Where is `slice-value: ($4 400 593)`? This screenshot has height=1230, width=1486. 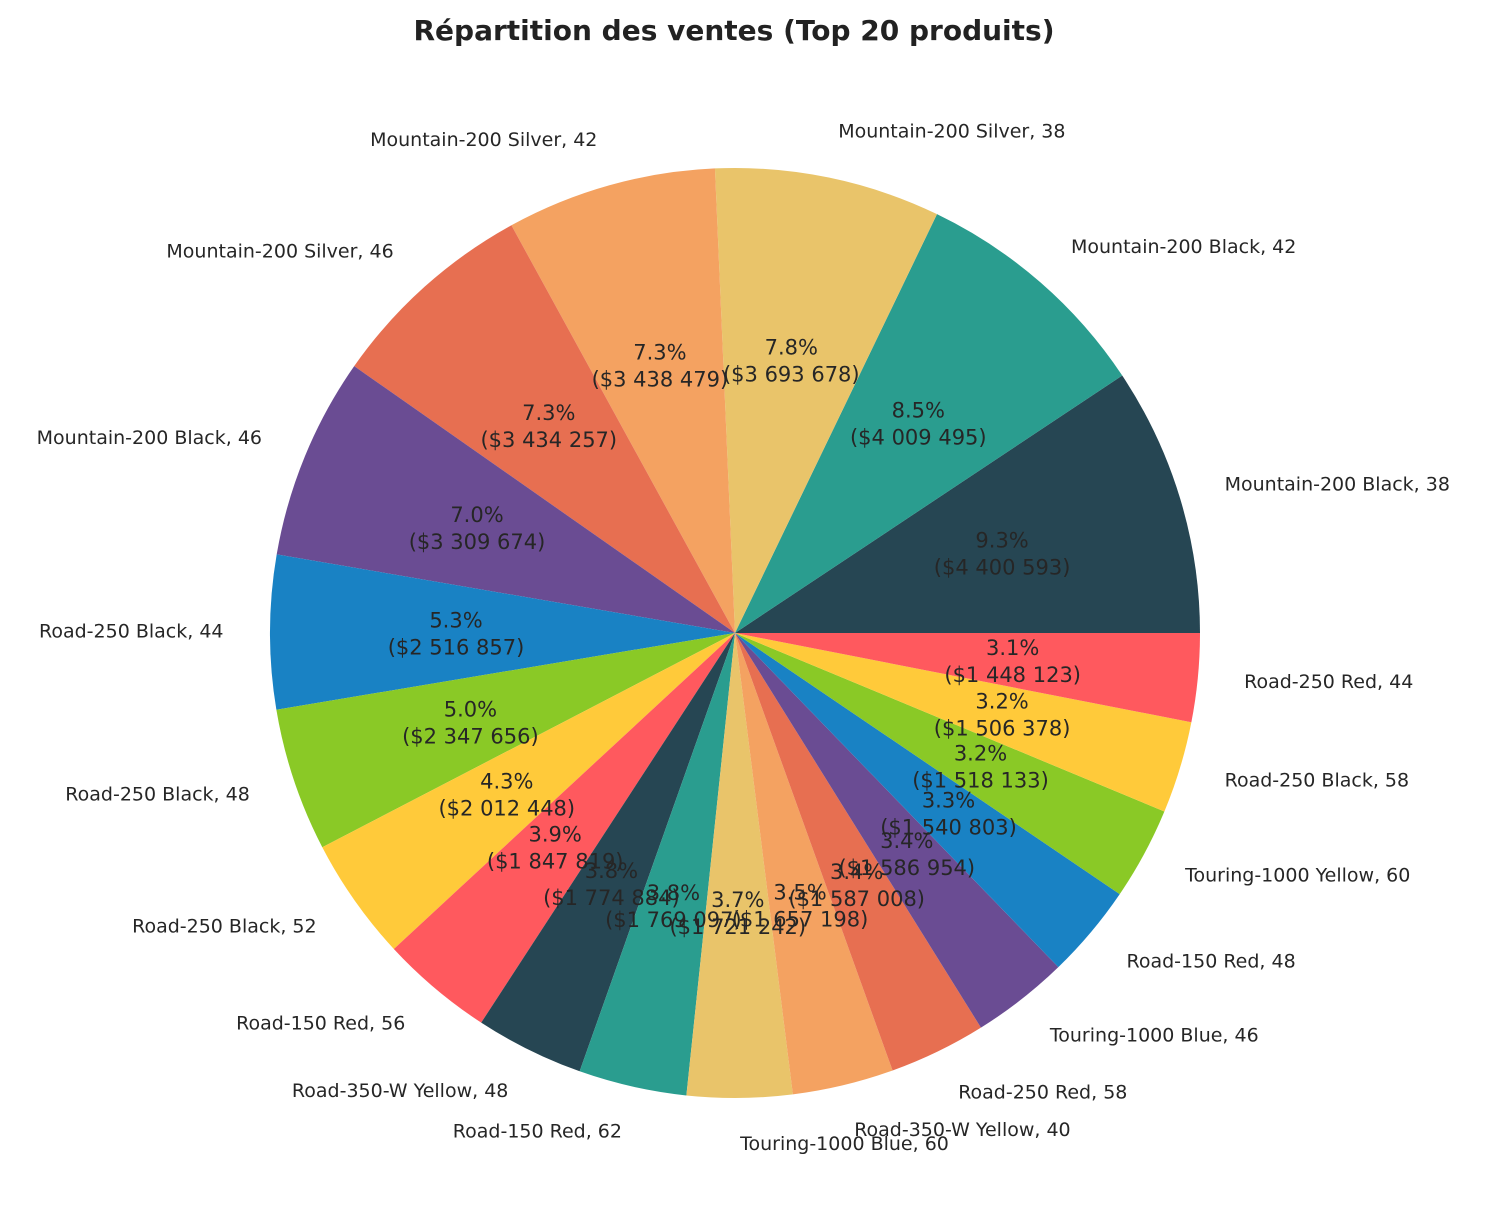 slice-value: ($4 400 593) is located at coordinates (1002, 567).